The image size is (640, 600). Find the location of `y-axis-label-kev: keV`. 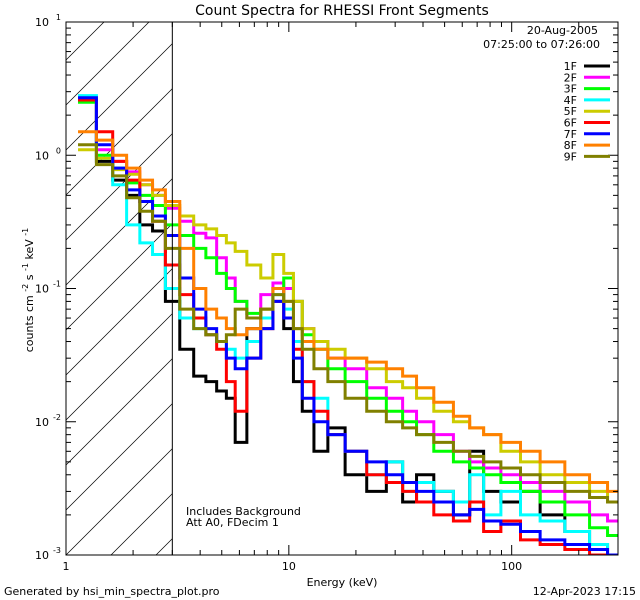

y-axis-label-kev: keV is located at coordinates (29, 249).